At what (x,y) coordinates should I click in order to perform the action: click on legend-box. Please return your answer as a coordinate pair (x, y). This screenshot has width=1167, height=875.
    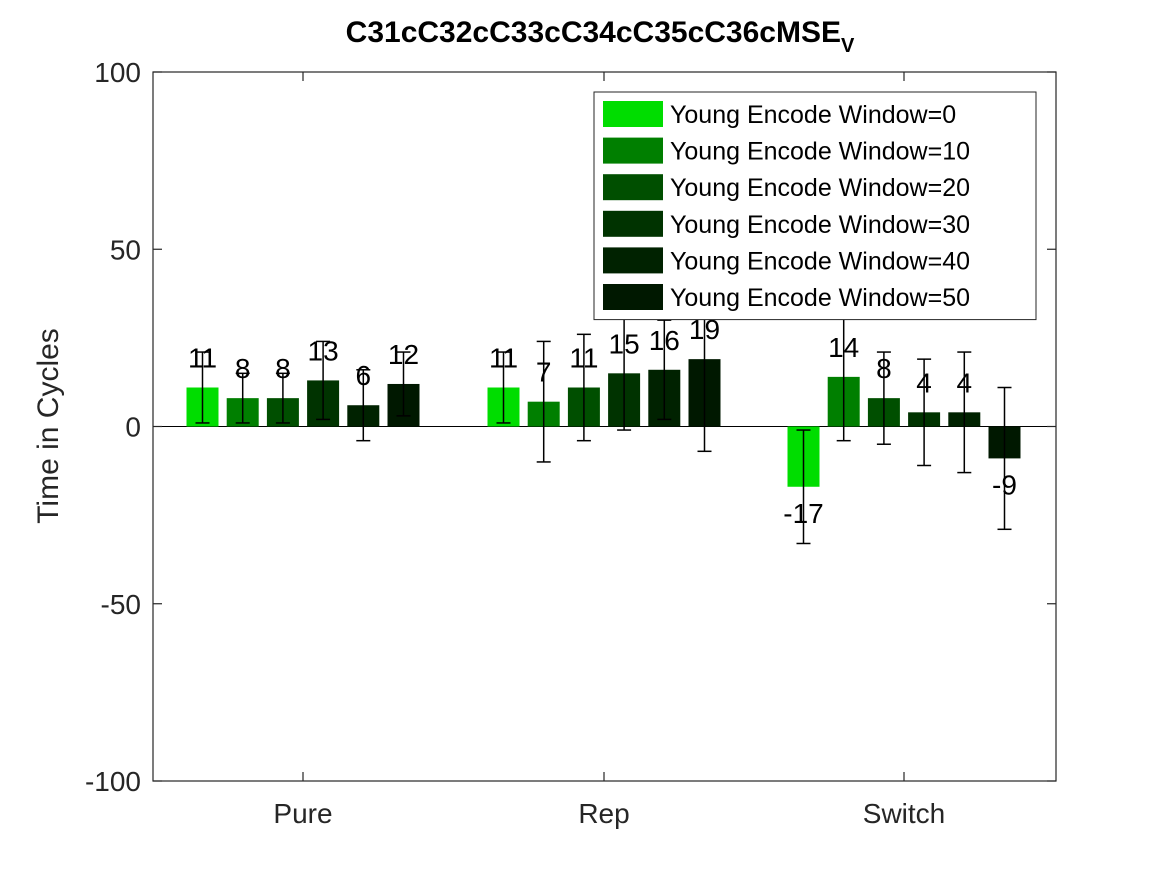
    Looking at the image, I should click on (815, 206).